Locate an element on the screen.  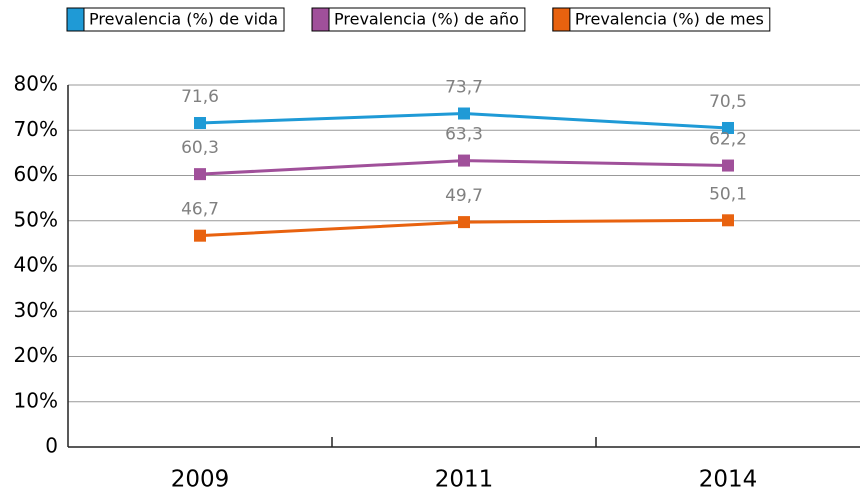
legend-label: Prevalencia (%) de vida is located at coordinates (183, 19).